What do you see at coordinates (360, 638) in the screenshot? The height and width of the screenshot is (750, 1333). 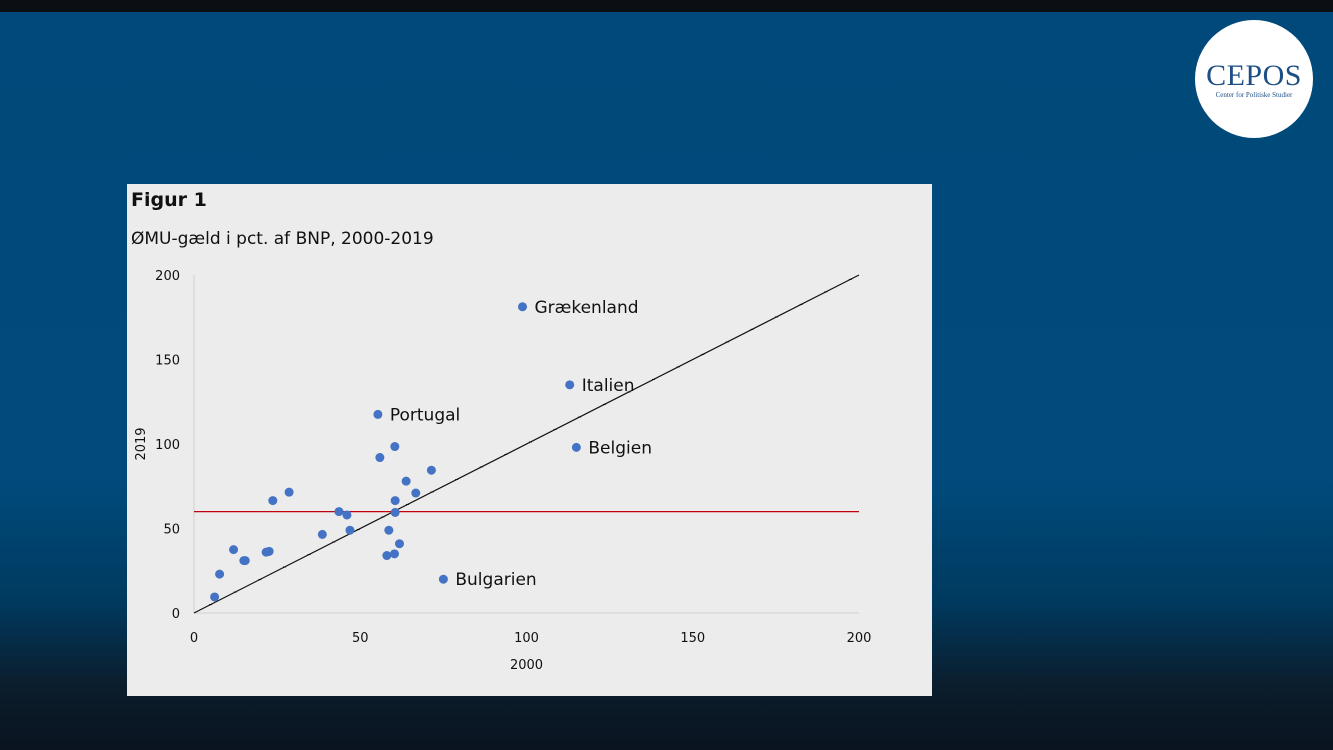 I see `x-tick-label: 50` at bounding box center [360, 638].